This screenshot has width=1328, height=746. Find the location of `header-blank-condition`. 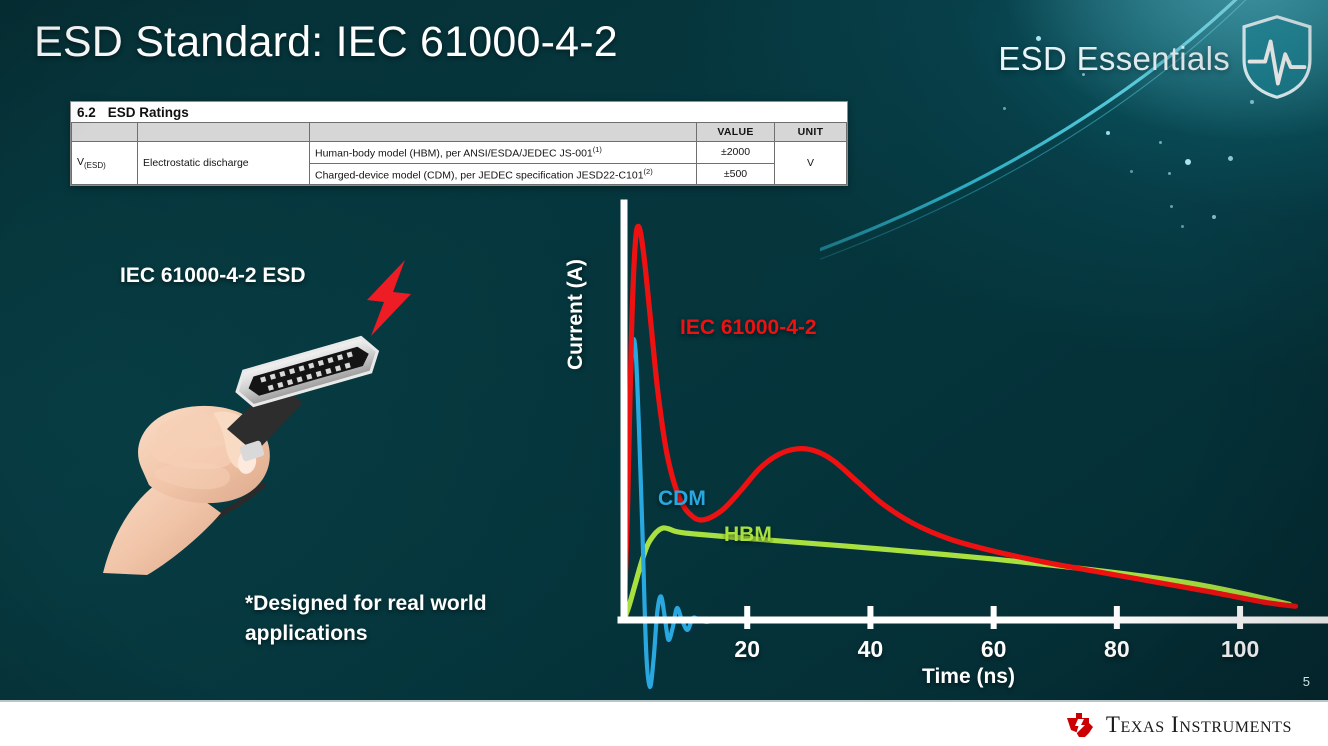

header-blank-condition is located at coordinates (503, 132).